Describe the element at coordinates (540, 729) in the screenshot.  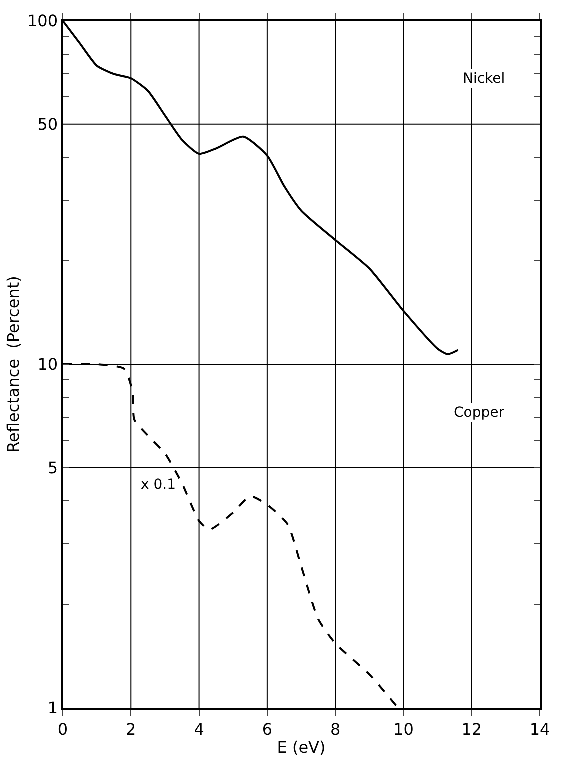
I see `x-tick-label: 14` at that location.